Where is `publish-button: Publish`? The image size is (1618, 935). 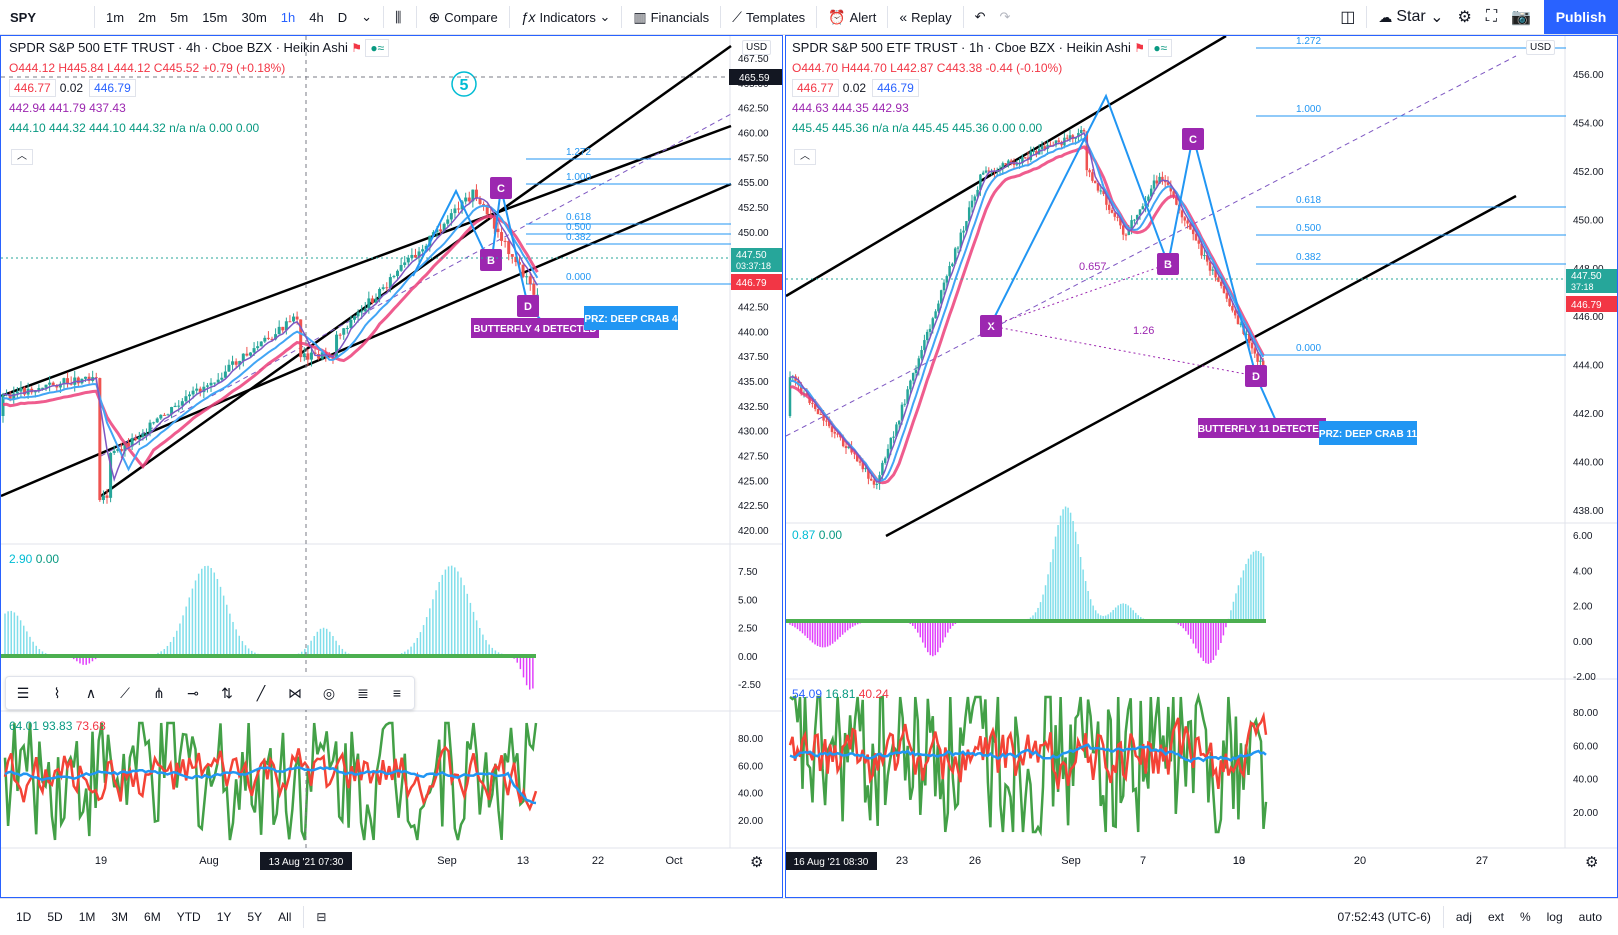 publish-button: Publish is located at coordinates (1581, 17).